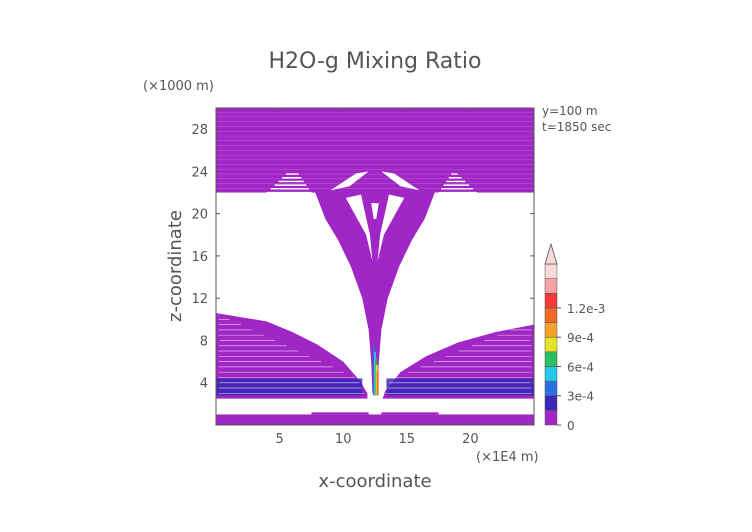  I want to click on x-axis-label: x-coordinate, so click(374, 481).